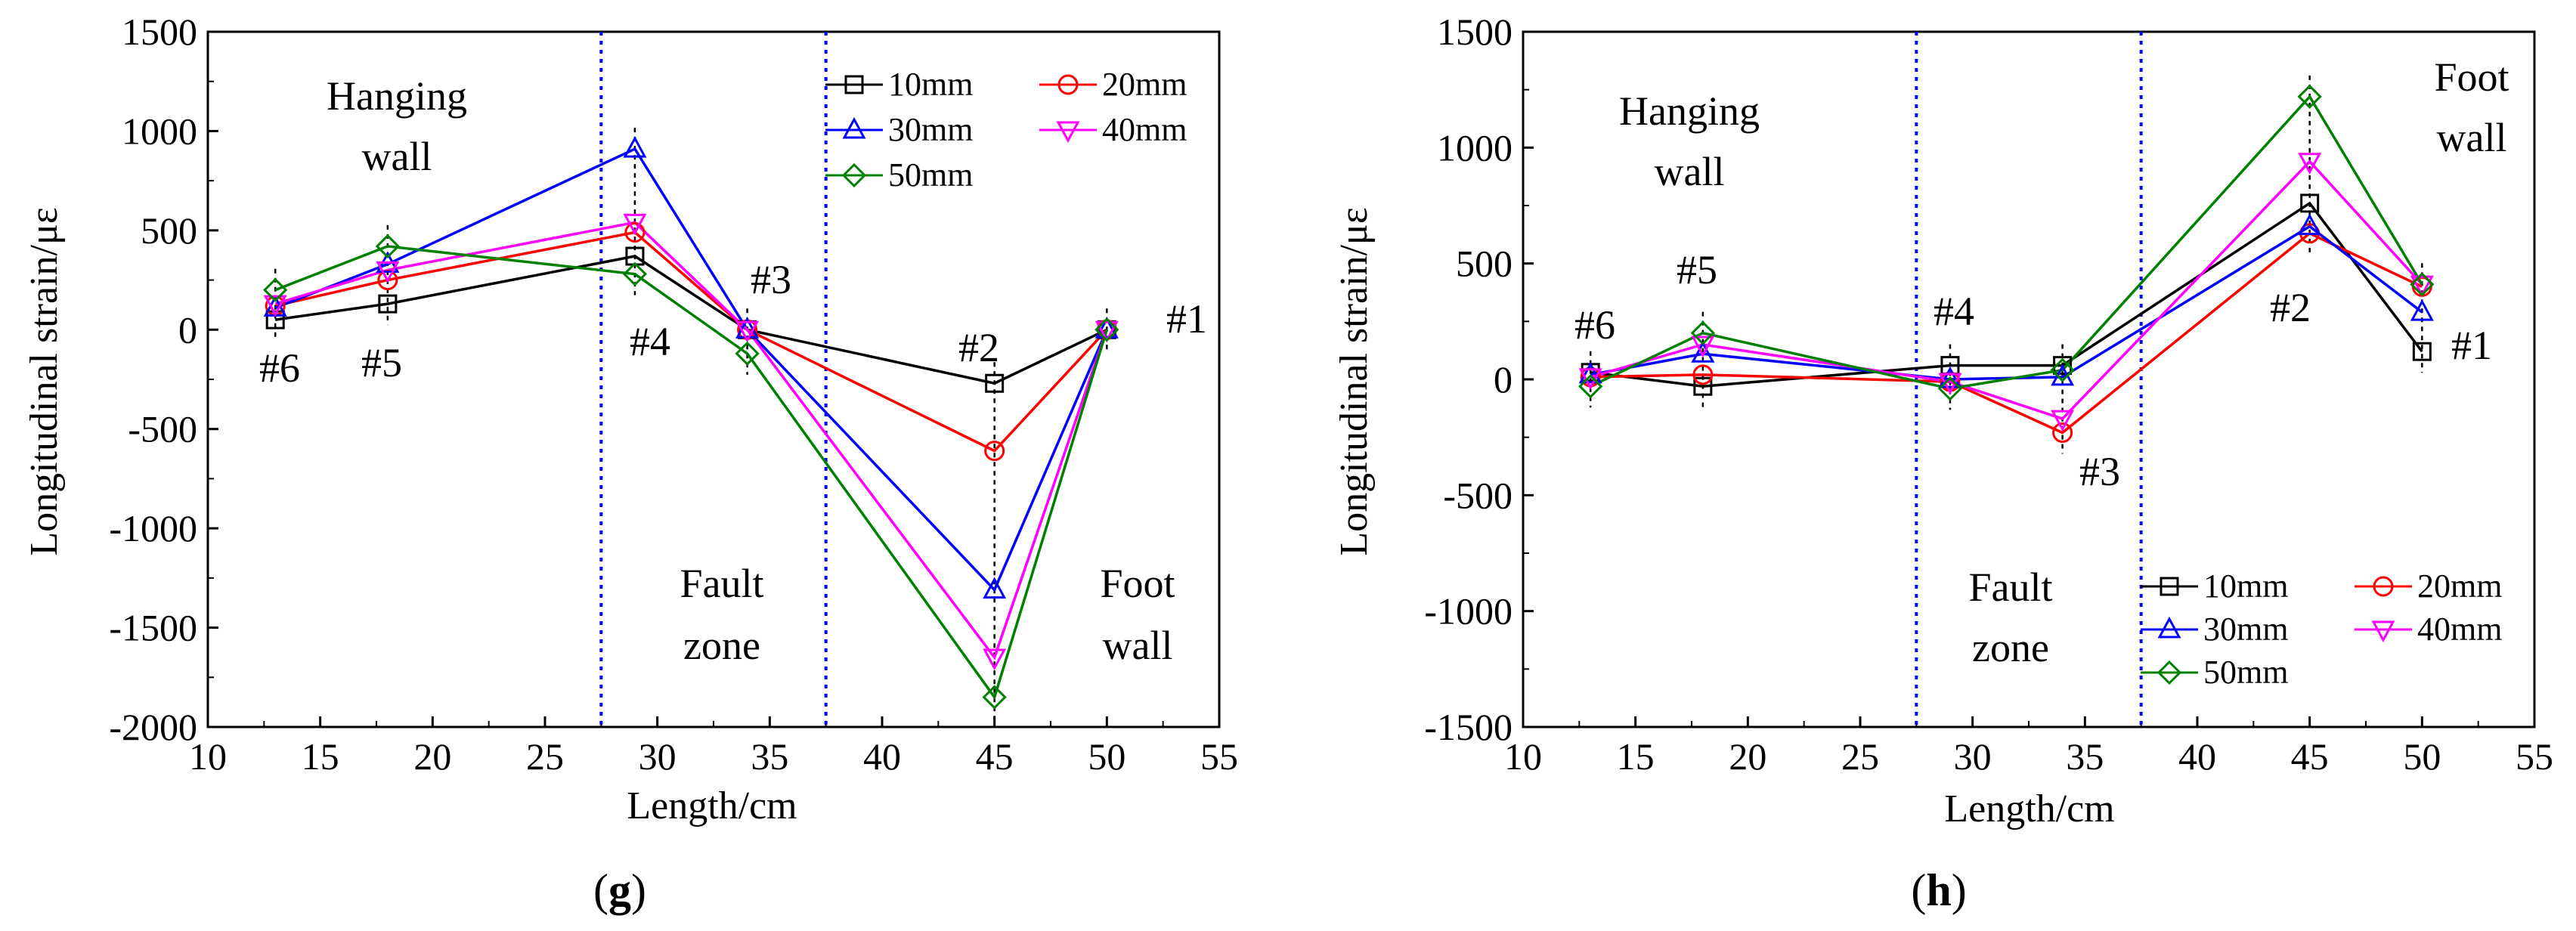  What do you see at coordinates (1697, 269) in the screenshot?
I see `point-label-5: #5` at bounding box center [1697, 269].